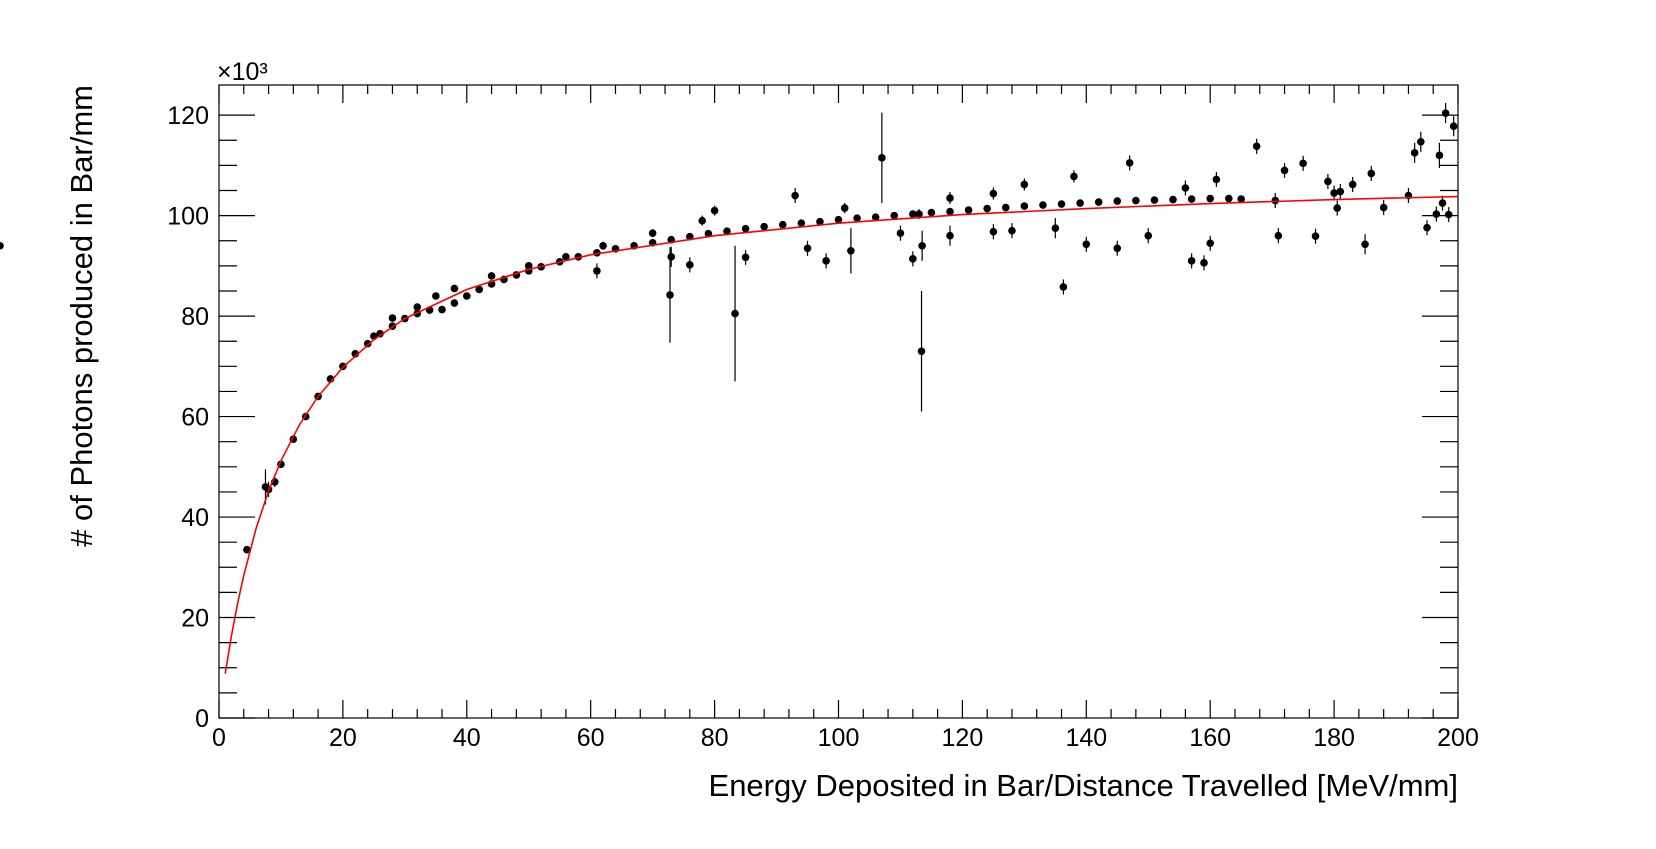 The width and height of the screenshot is (1656, 849). What do you see at coordinates (202, 719) in the screenshot?
I see `y-tick-label: 0` at bounding box center [202, 719].